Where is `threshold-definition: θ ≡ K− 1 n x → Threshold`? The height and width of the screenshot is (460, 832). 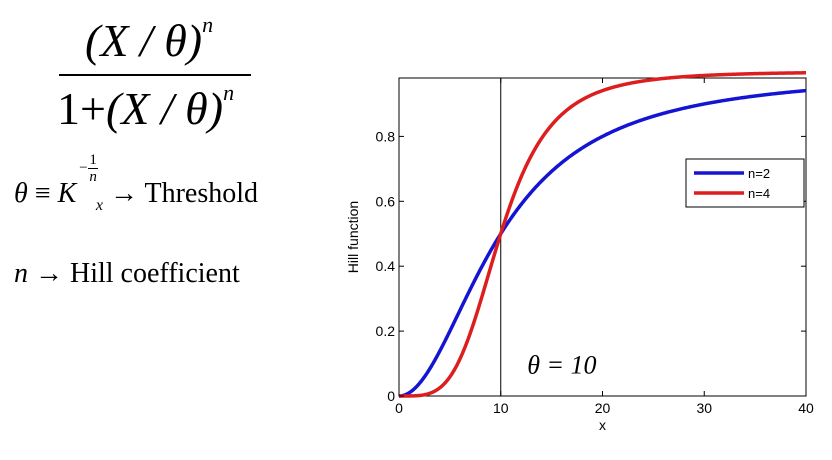 threshold-definition: θ ≡ K− 1 n x → Threshold is located at coordinates (136, 183).